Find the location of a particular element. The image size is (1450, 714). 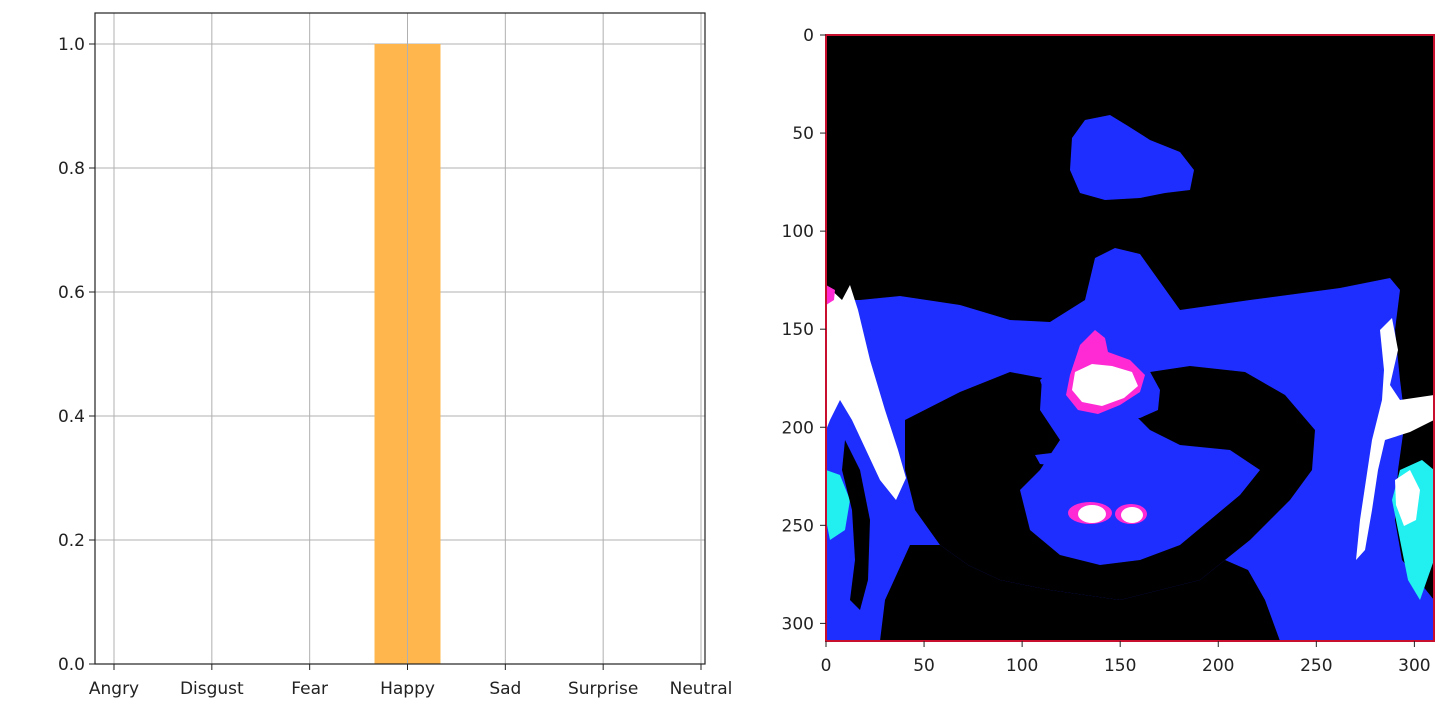

image-x-axis: 0 50 100 150 200 250 300 is located at coordinates (1126, 658).